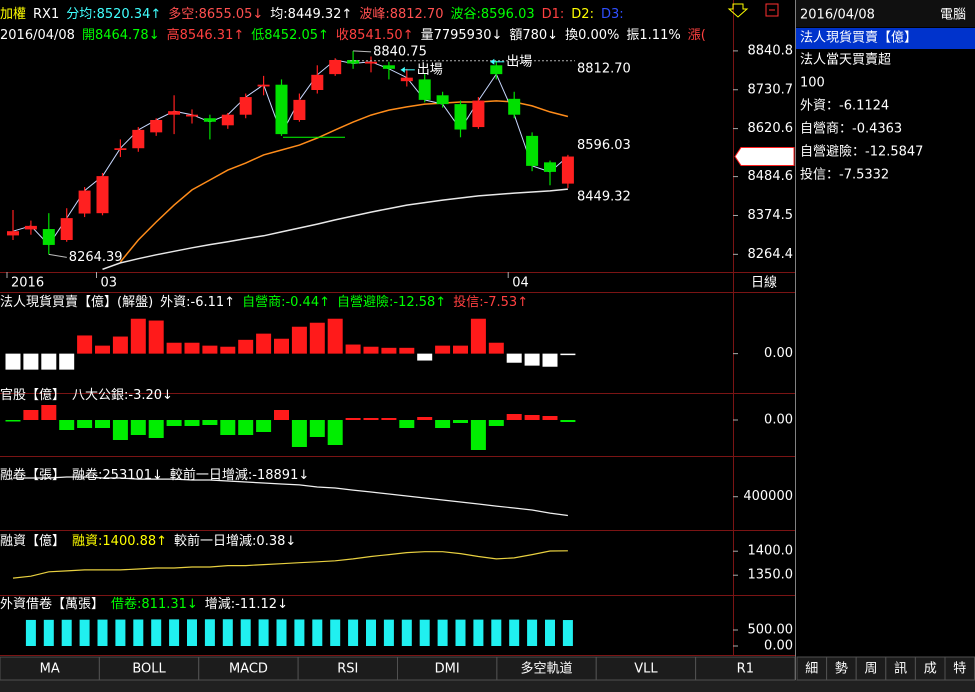 This screenshot has height=692, width=975. I want to click on download-icon, so click(738, 10).